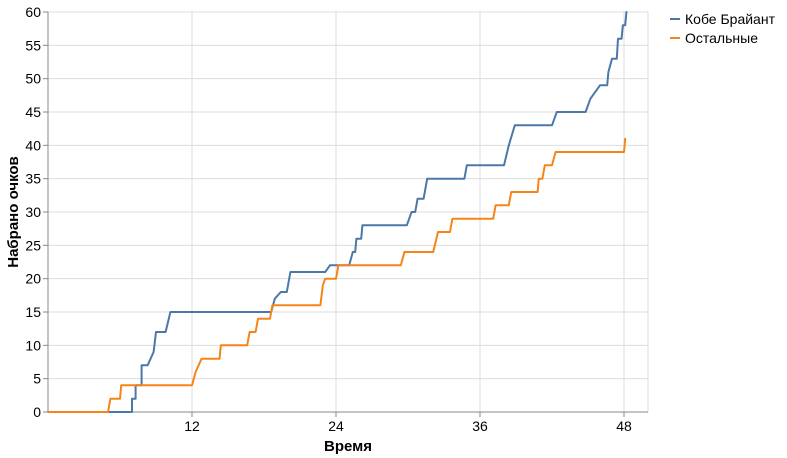  What do you see at coordinates (33, 112) in the screenshot?
I see `y-tick-label: 45` at bounding box center [33, 112].